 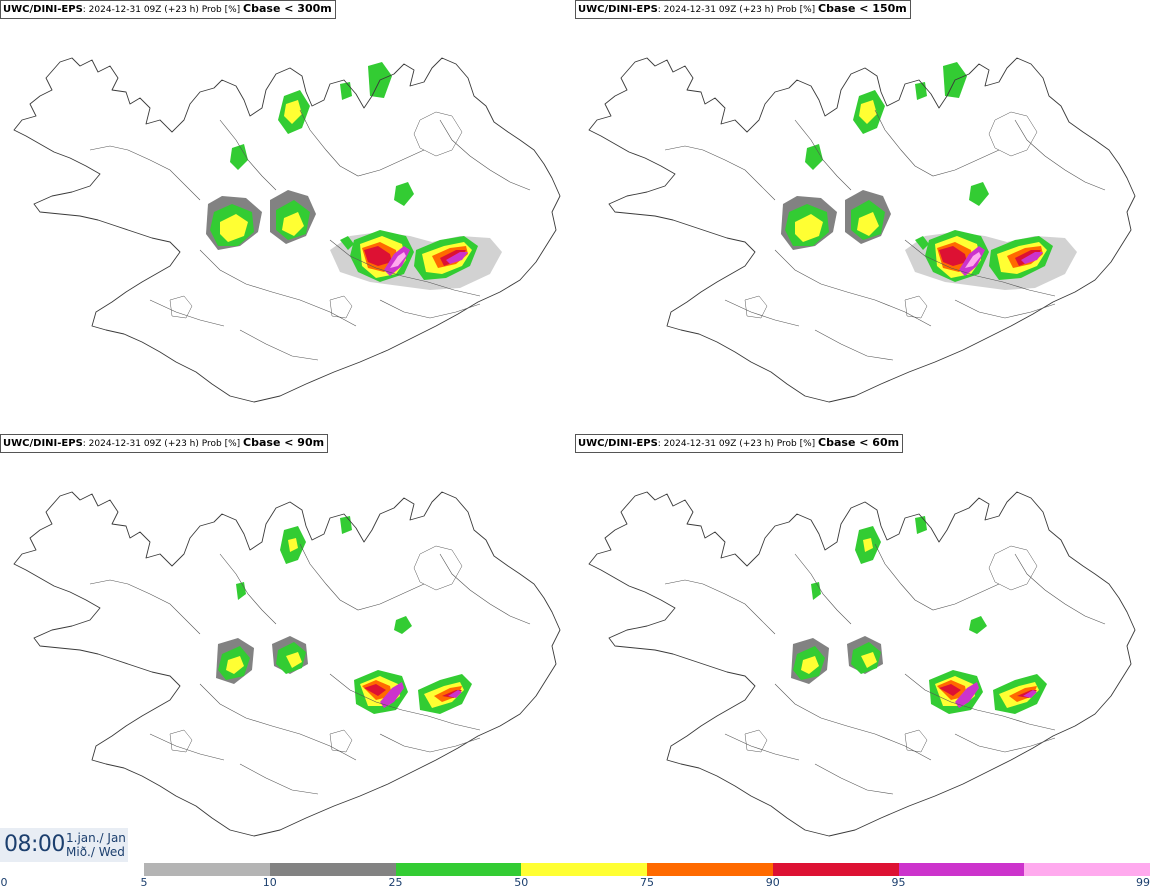 I want to click on valid-time-box: 08:00 1.jan./ Jan Mið./ Wed, so click(x=64, y=845).